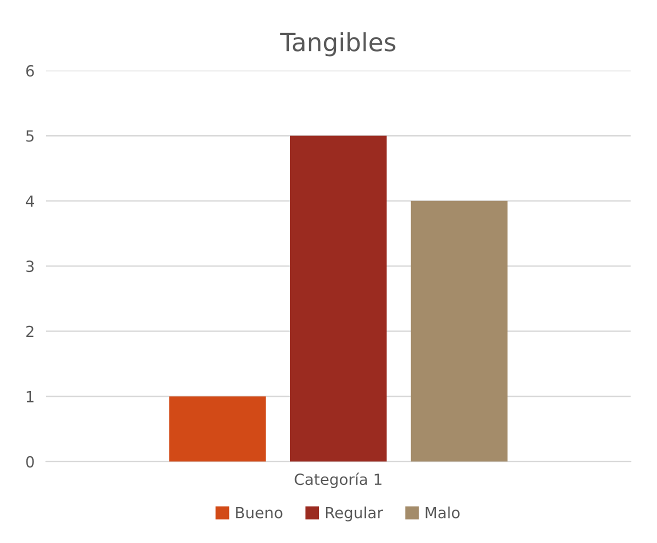 The height and width of the screenshot is (543, 657). Describe the element at coordinates (355, 514) in the screenshot. I see `legend-label: Regular` at that location.